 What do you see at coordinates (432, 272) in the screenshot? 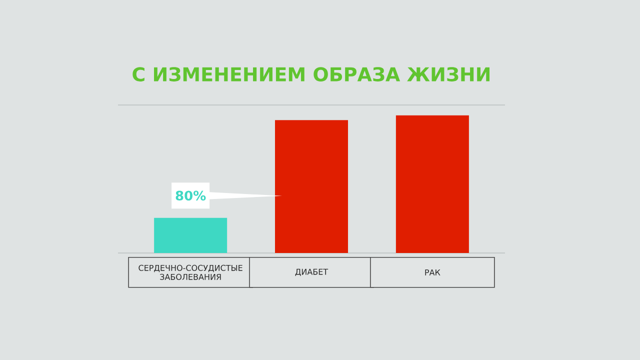
I see `x-tick-label: РАК` at bounding box center [432, 272].